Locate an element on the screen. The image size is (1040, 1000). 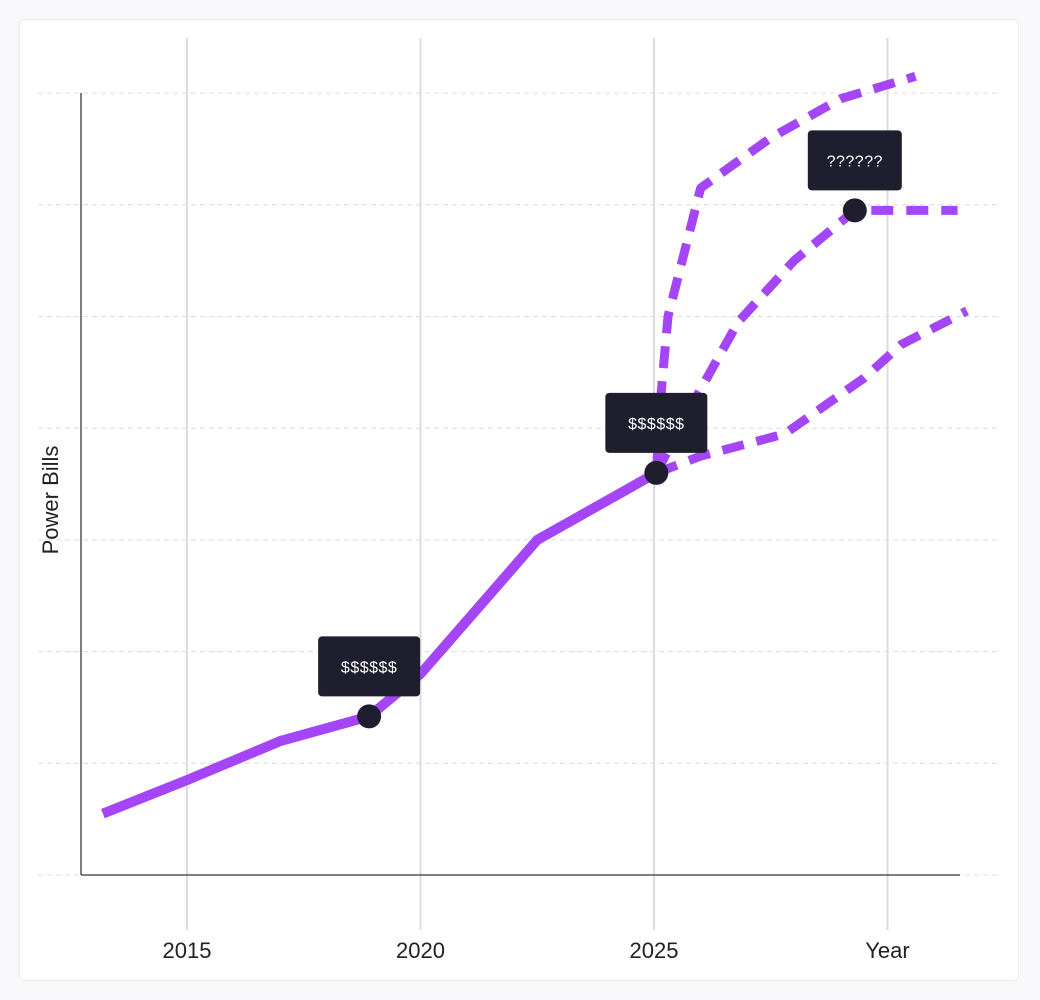
callout-label: ?????? is located at coordinates (855, 161).